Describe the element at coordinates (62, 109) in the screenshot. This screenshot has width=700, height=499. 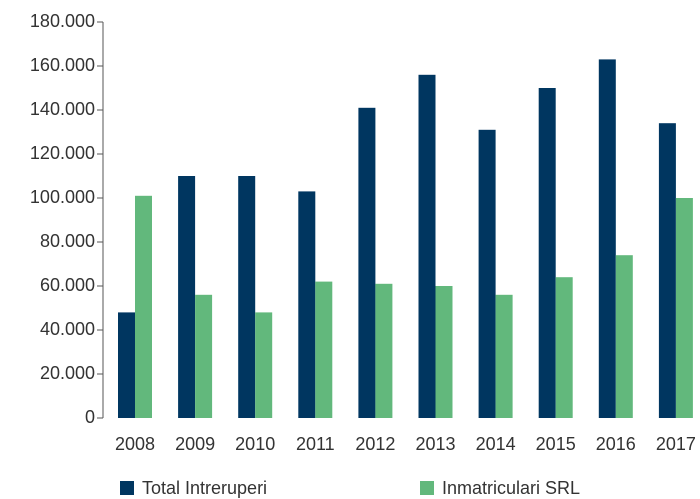
I see `y-tick-label: 140.000` at that location.